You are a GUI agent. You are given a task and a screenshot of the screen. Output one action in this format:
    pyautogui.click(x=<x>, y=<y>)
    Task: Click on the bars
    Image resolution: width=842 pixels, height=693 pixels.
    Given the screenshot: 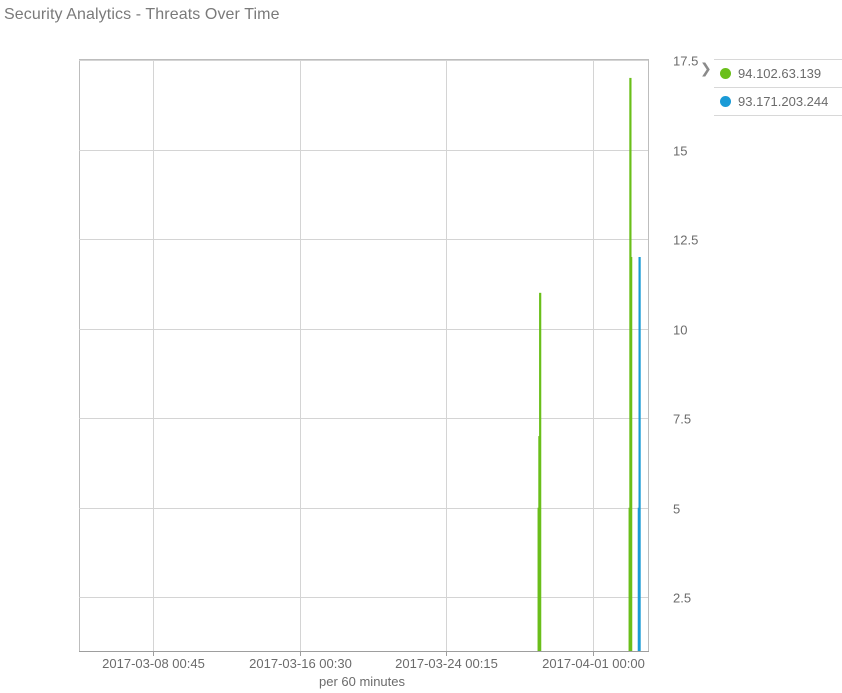 What is the action you would take?
    pyautogui.click(x=589, y=364)
    